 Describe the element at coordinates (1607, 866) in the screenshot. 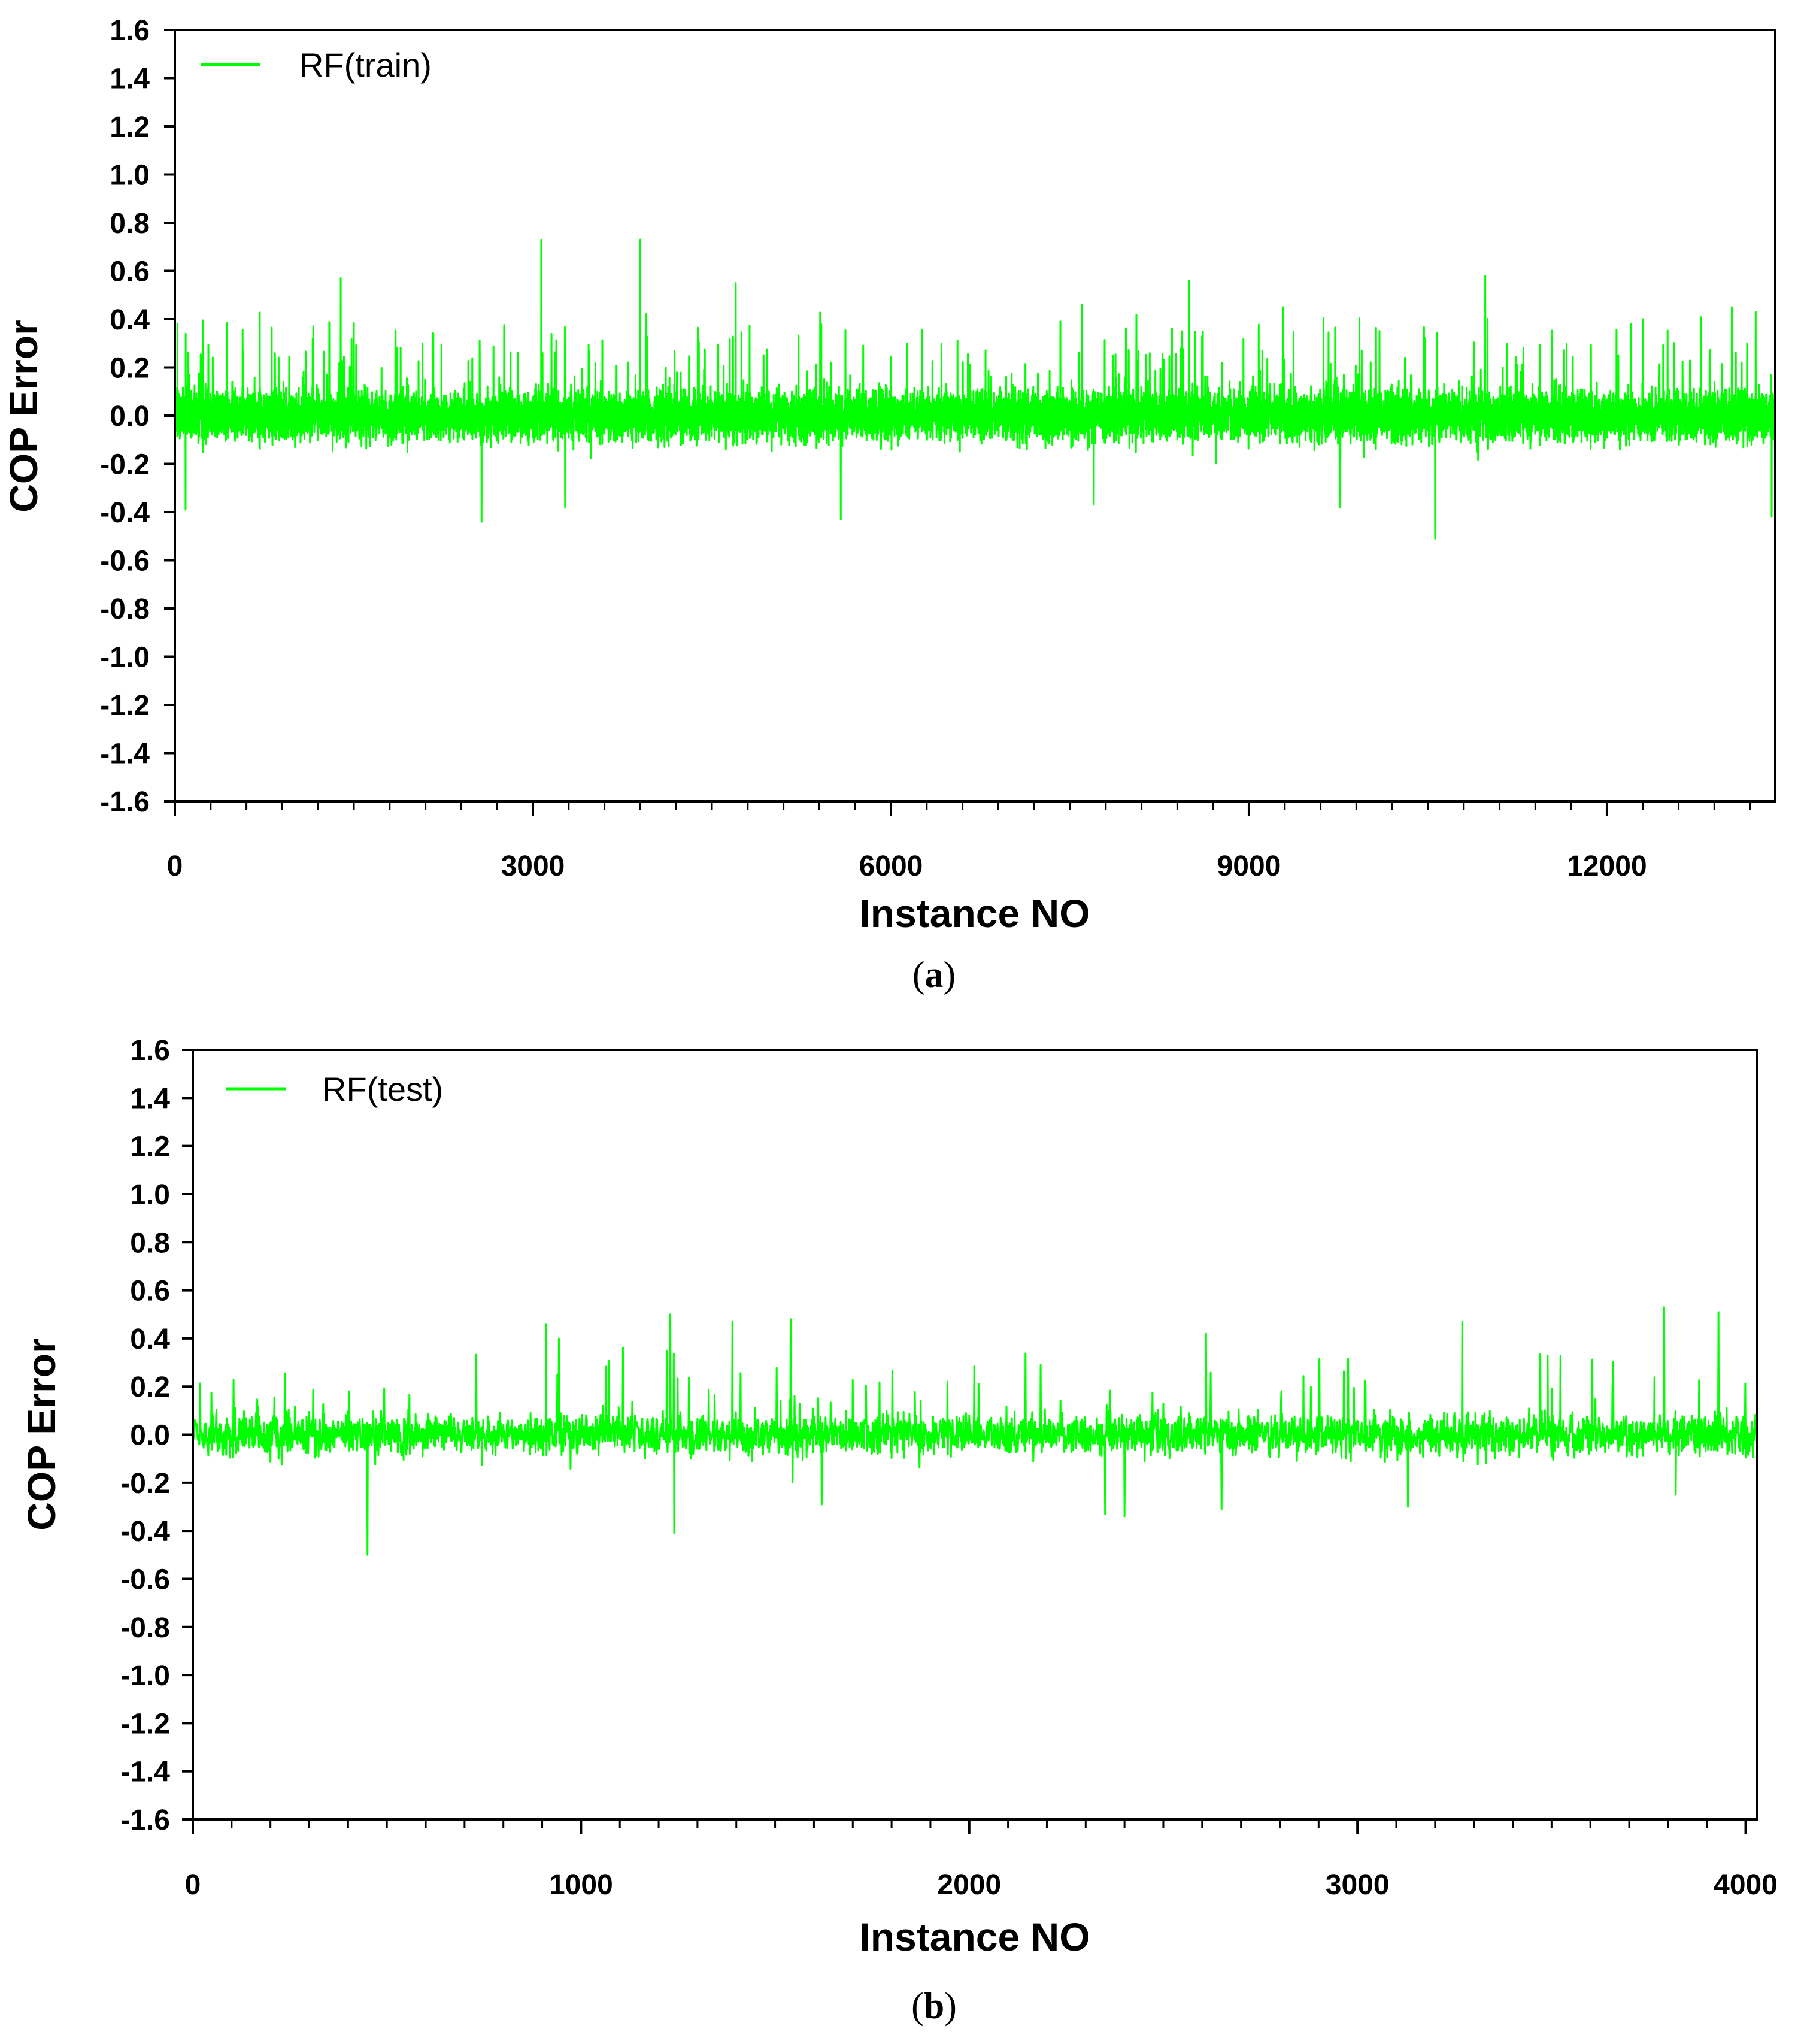

I see `x-tick-label: 12000` at that location.